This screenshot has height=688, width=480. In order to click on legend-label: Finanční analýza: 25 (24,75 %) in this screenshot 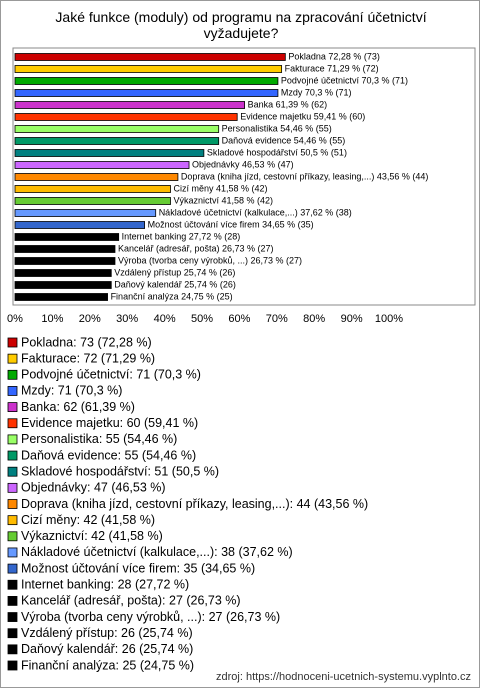, I will do `click(107, 665)`.